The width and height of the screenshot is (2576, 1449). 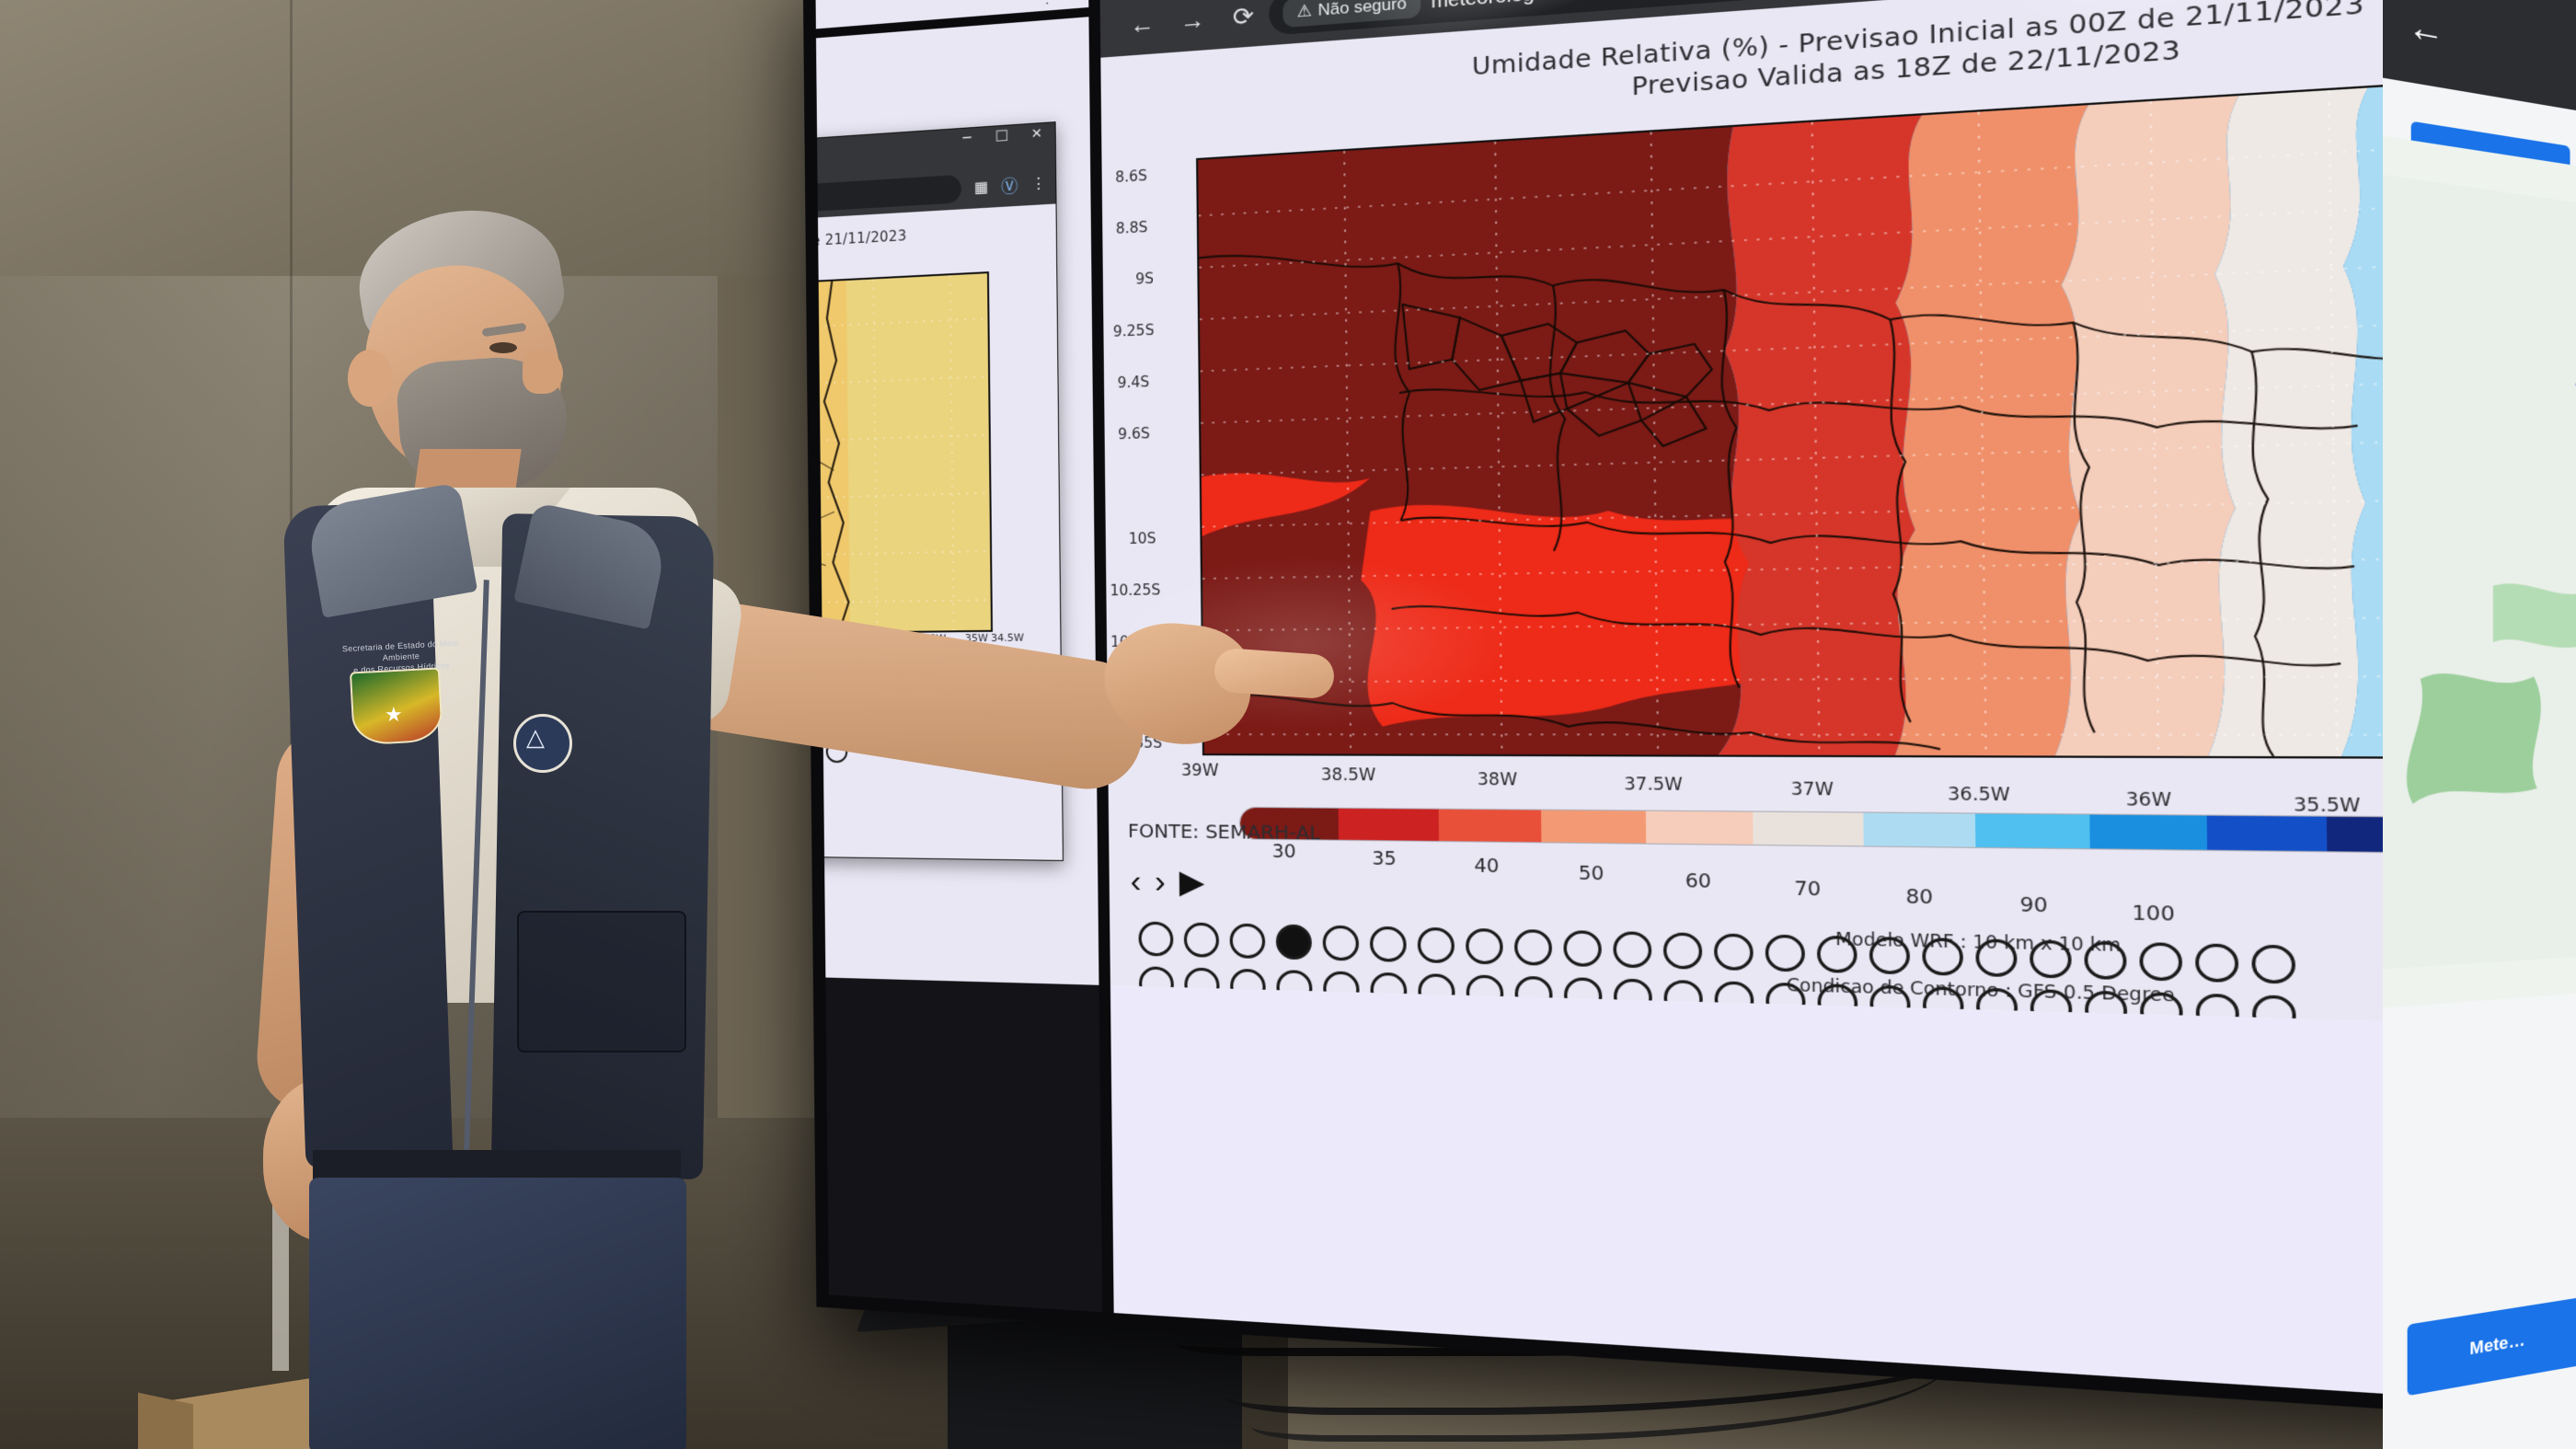 I want to click on person-vest-pocket, so click(x=601, y=981).